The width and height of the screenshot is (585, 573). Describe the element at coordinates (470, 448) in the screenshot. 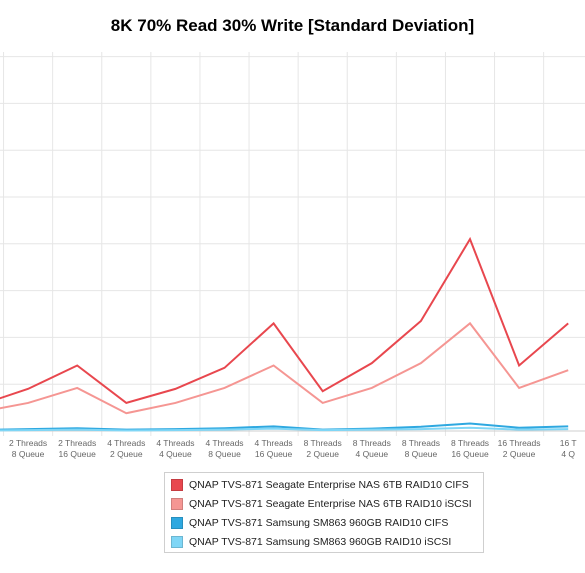

I see `x-tick-label: 8 Threads 16 Queue` at that location.